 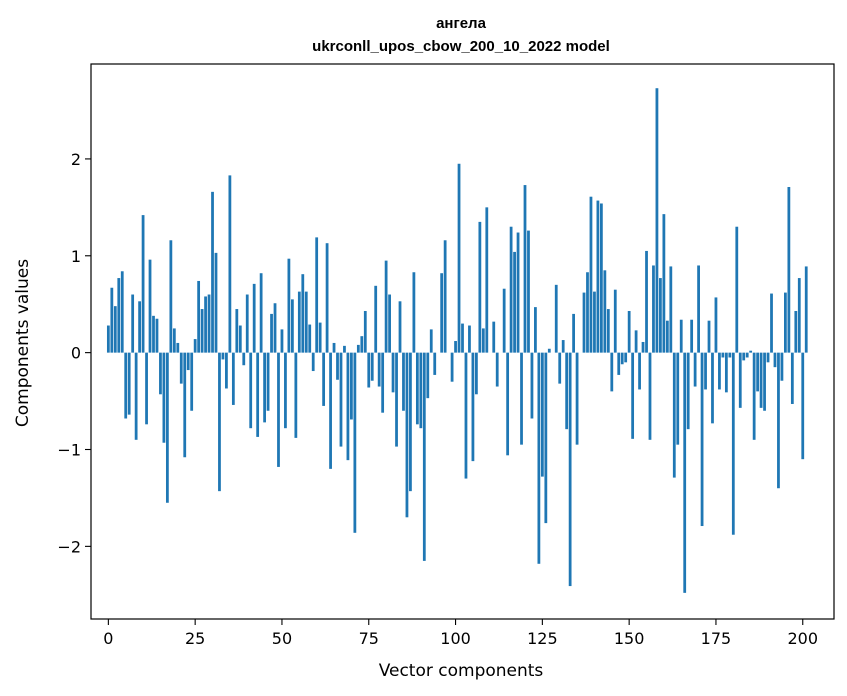 What do you see at coordinates (108, 638) in the screenshot?
I see `x-tick-label: 0` at bounding box center [108, 638].